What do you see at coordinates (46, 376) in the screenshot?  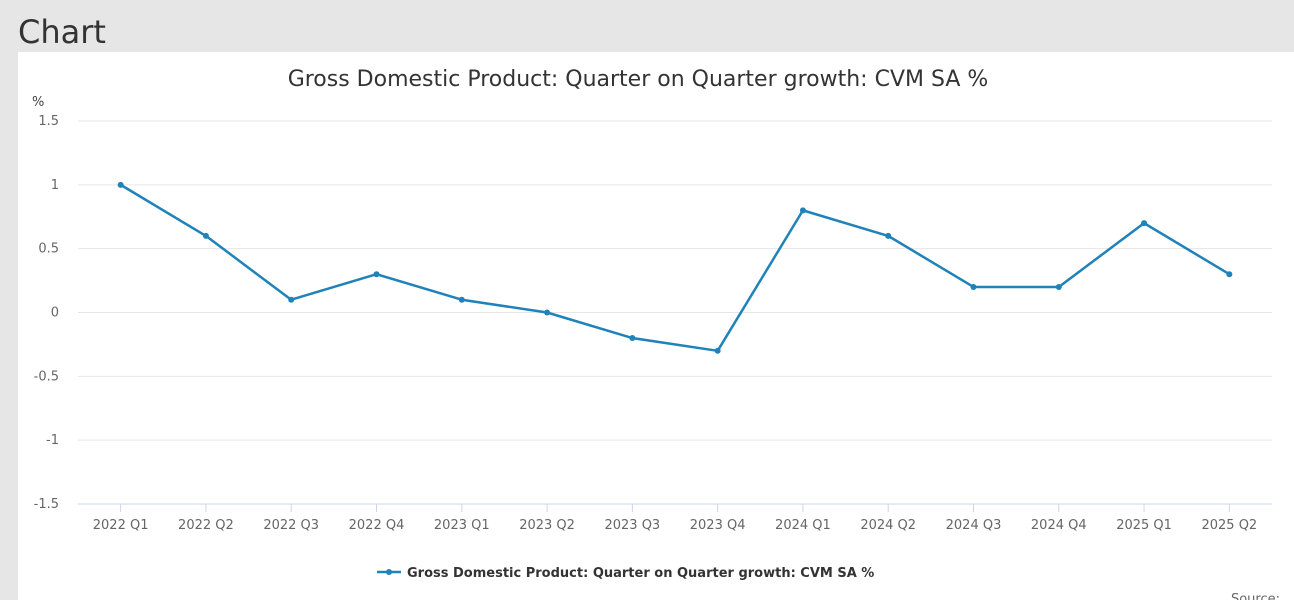 I see `y-tick-label: -0.5` at bounding box center [46, 376].